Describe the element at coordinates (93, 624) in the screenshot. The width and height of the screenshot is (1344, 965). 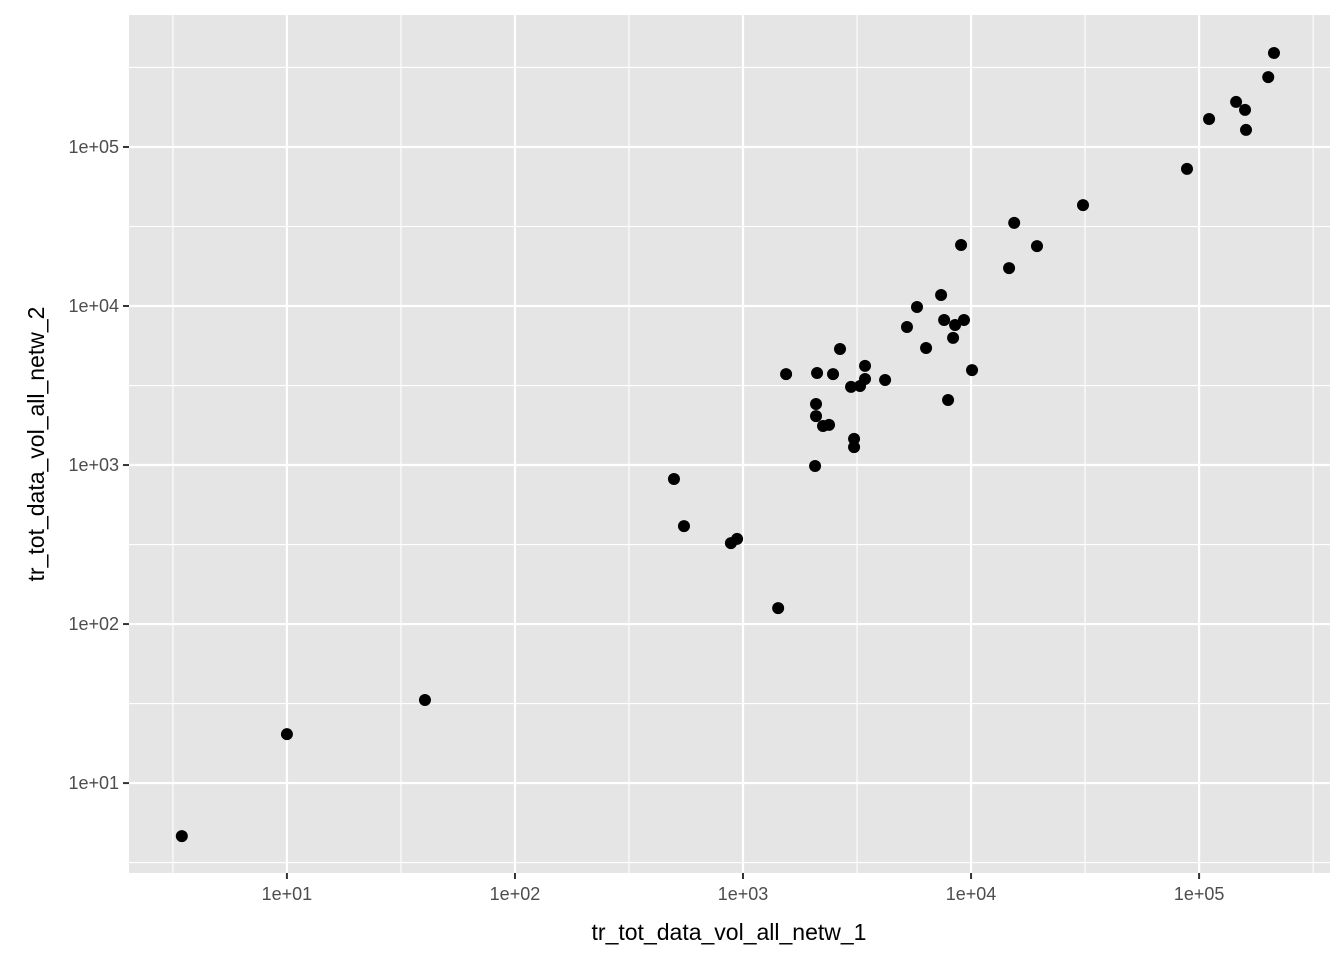
I see `y-tick-label: 1e+02` at that location.